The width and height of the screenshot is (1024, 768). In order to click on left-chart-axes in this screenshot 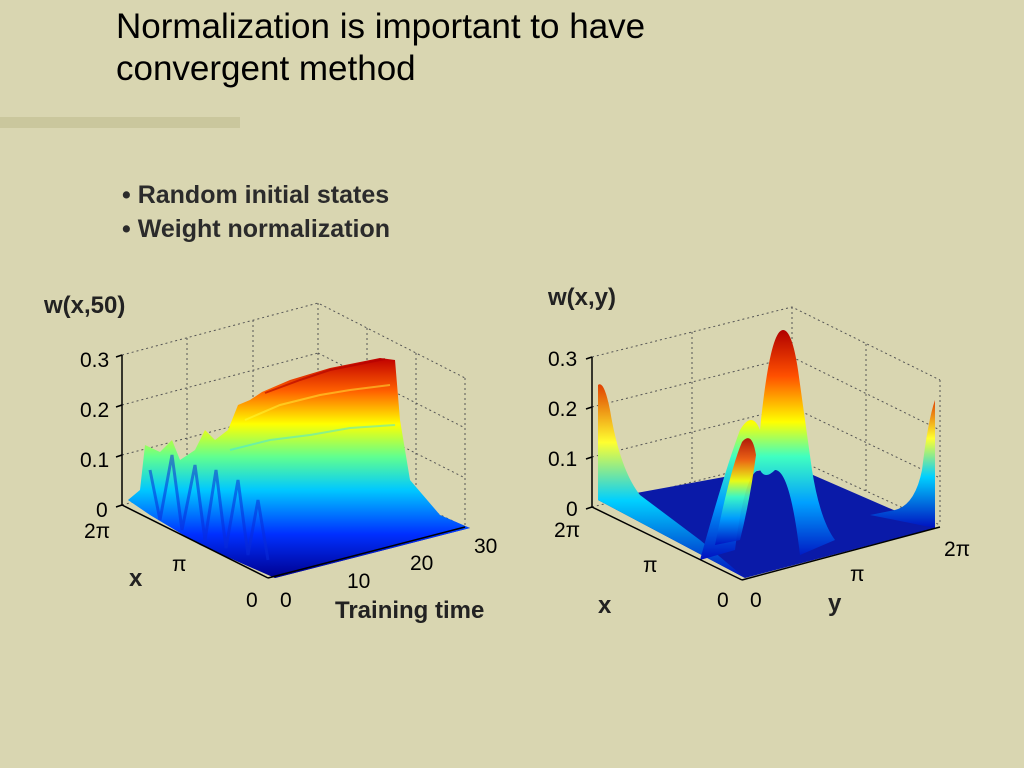, I will do `click(293, 467)`.